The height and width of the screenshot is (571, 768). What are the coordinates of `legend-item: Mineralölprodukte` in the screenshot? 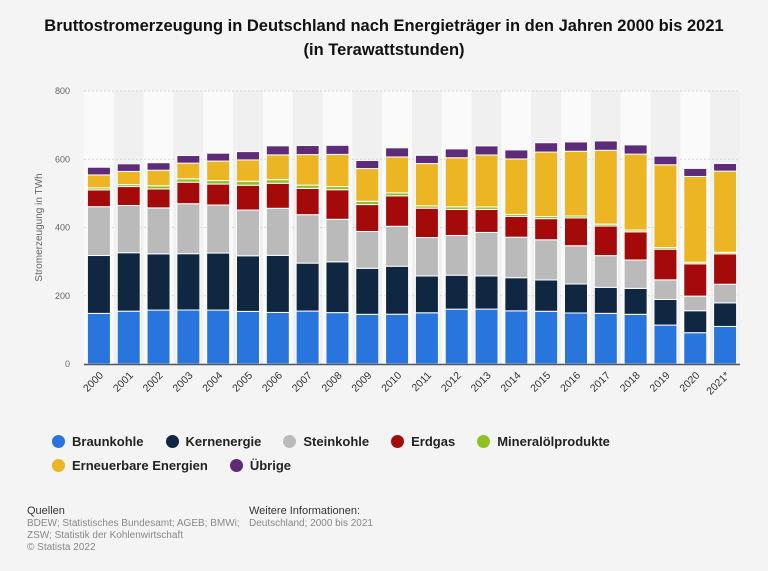 It's located at (543, 441).